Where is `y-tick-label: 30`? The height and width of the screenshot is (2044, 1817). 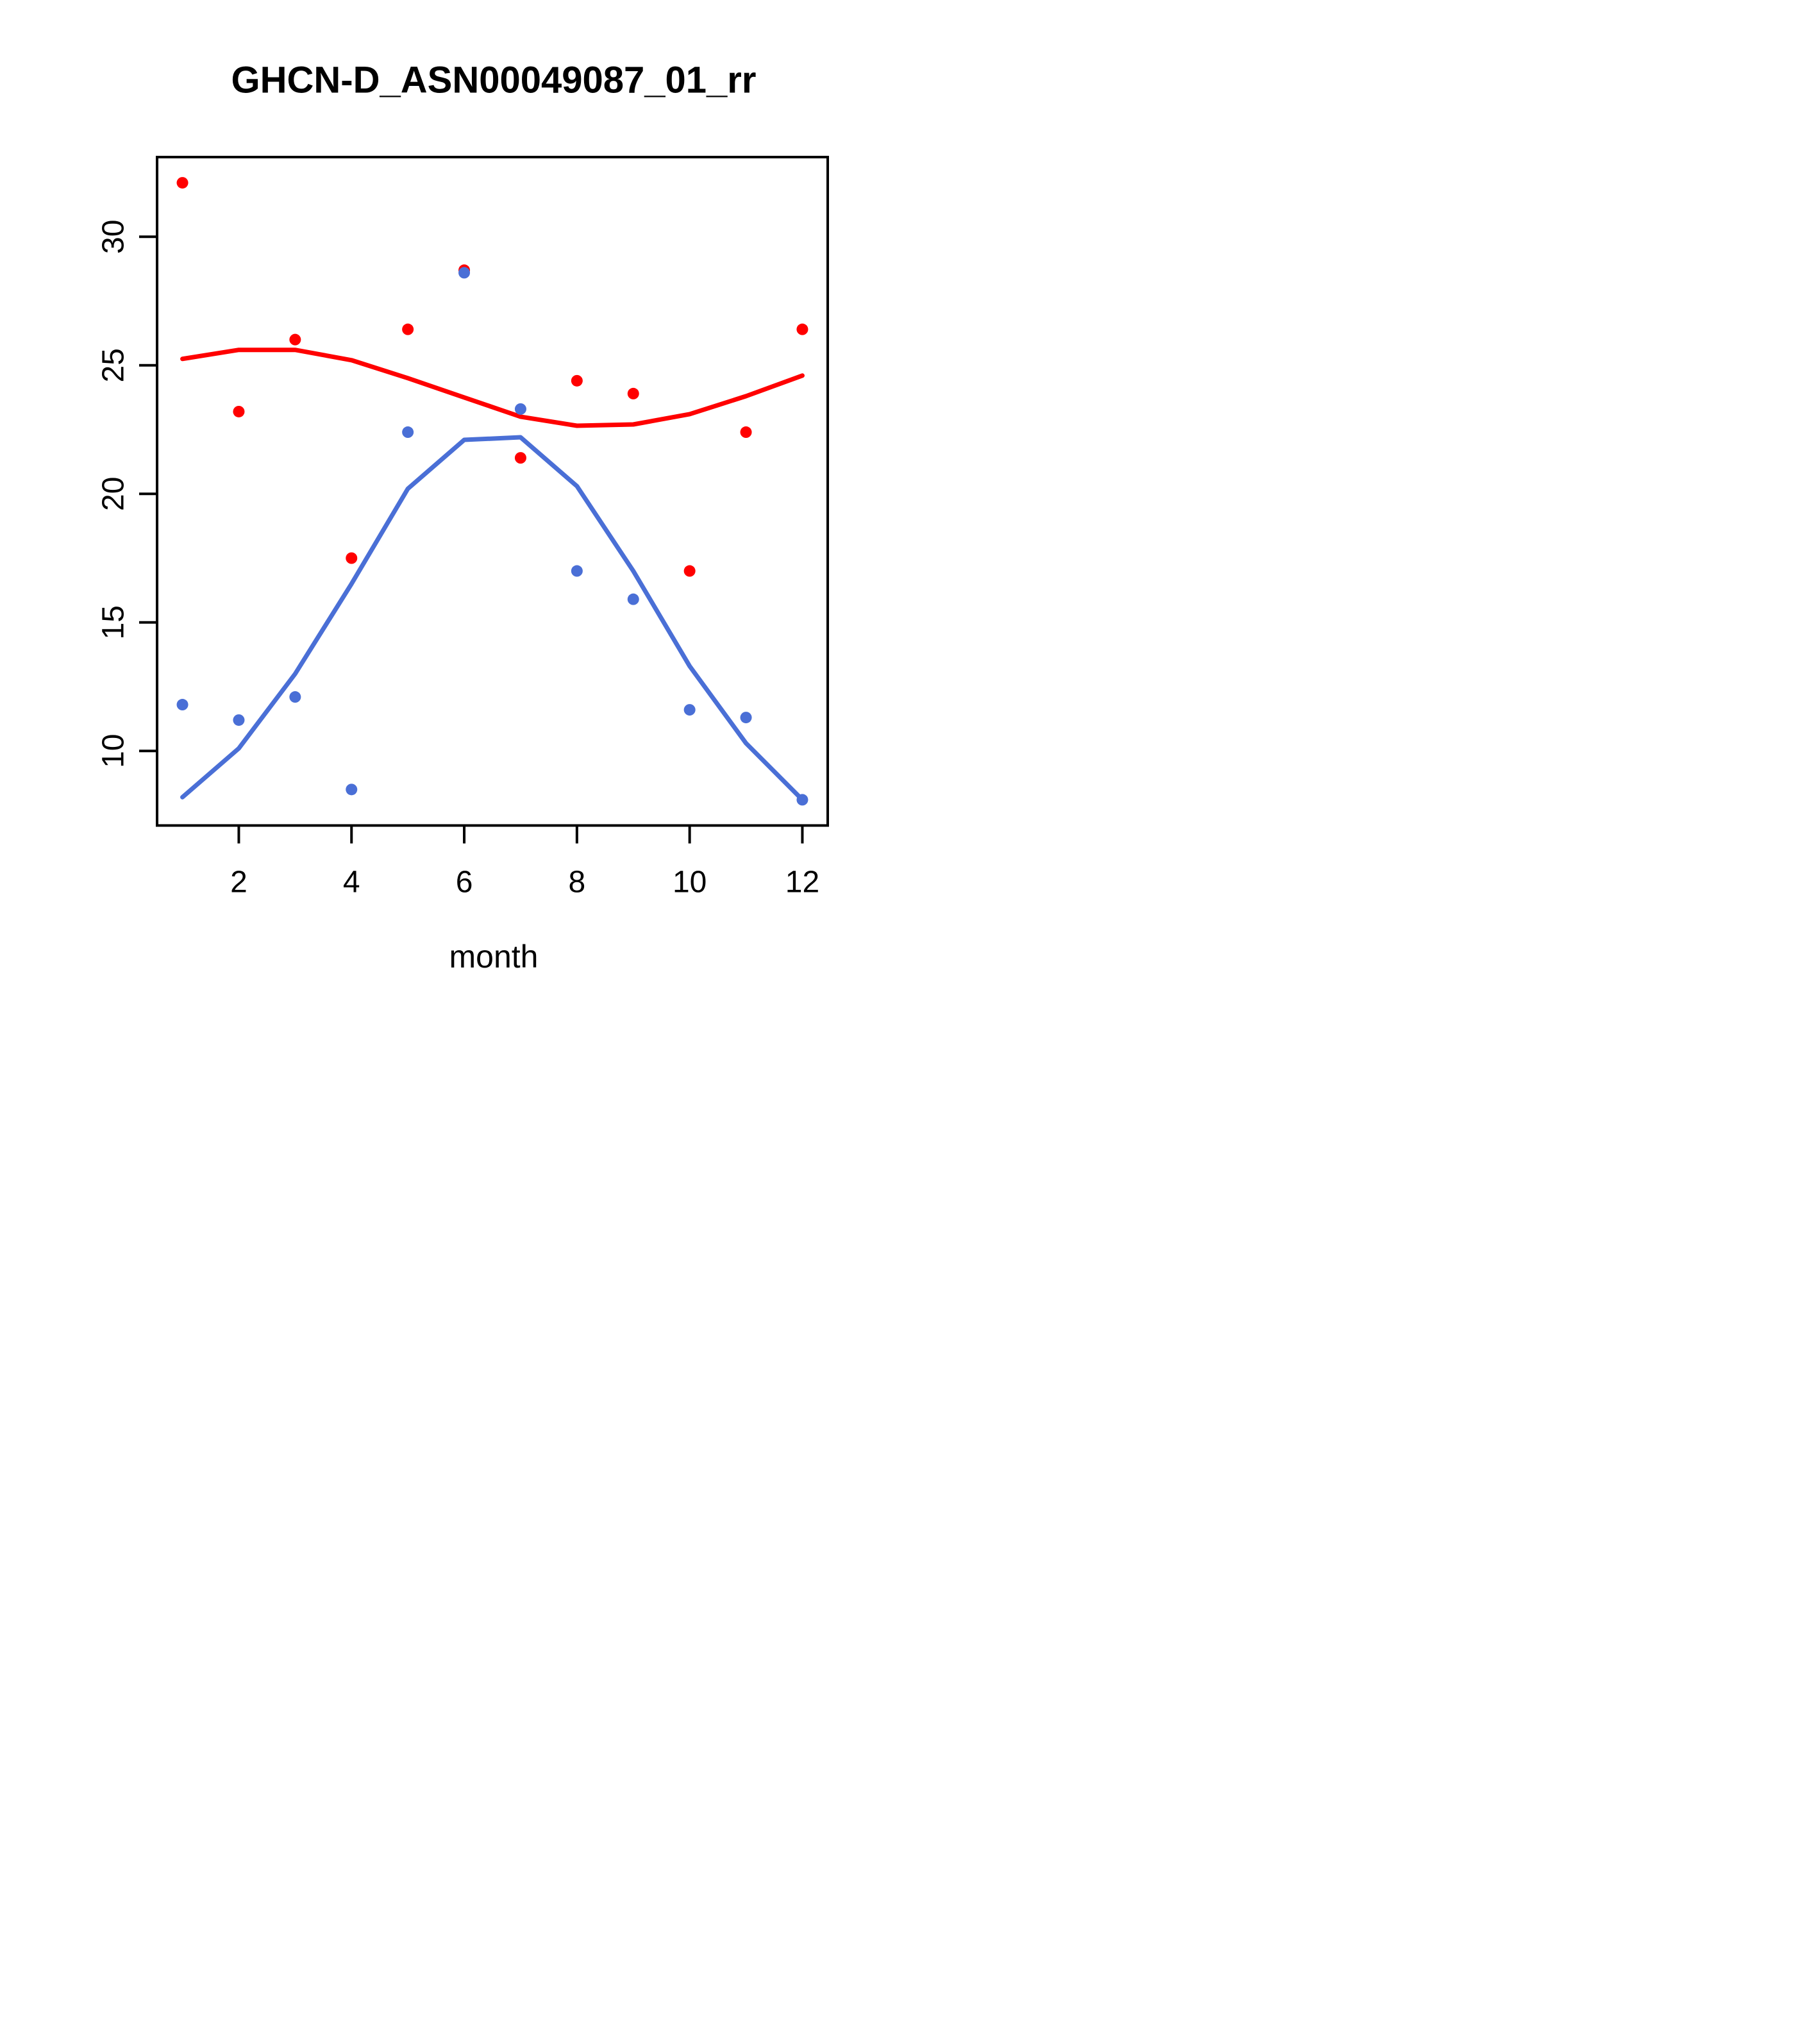
y-tick-label: 30 is located at coordinates (114, 237).